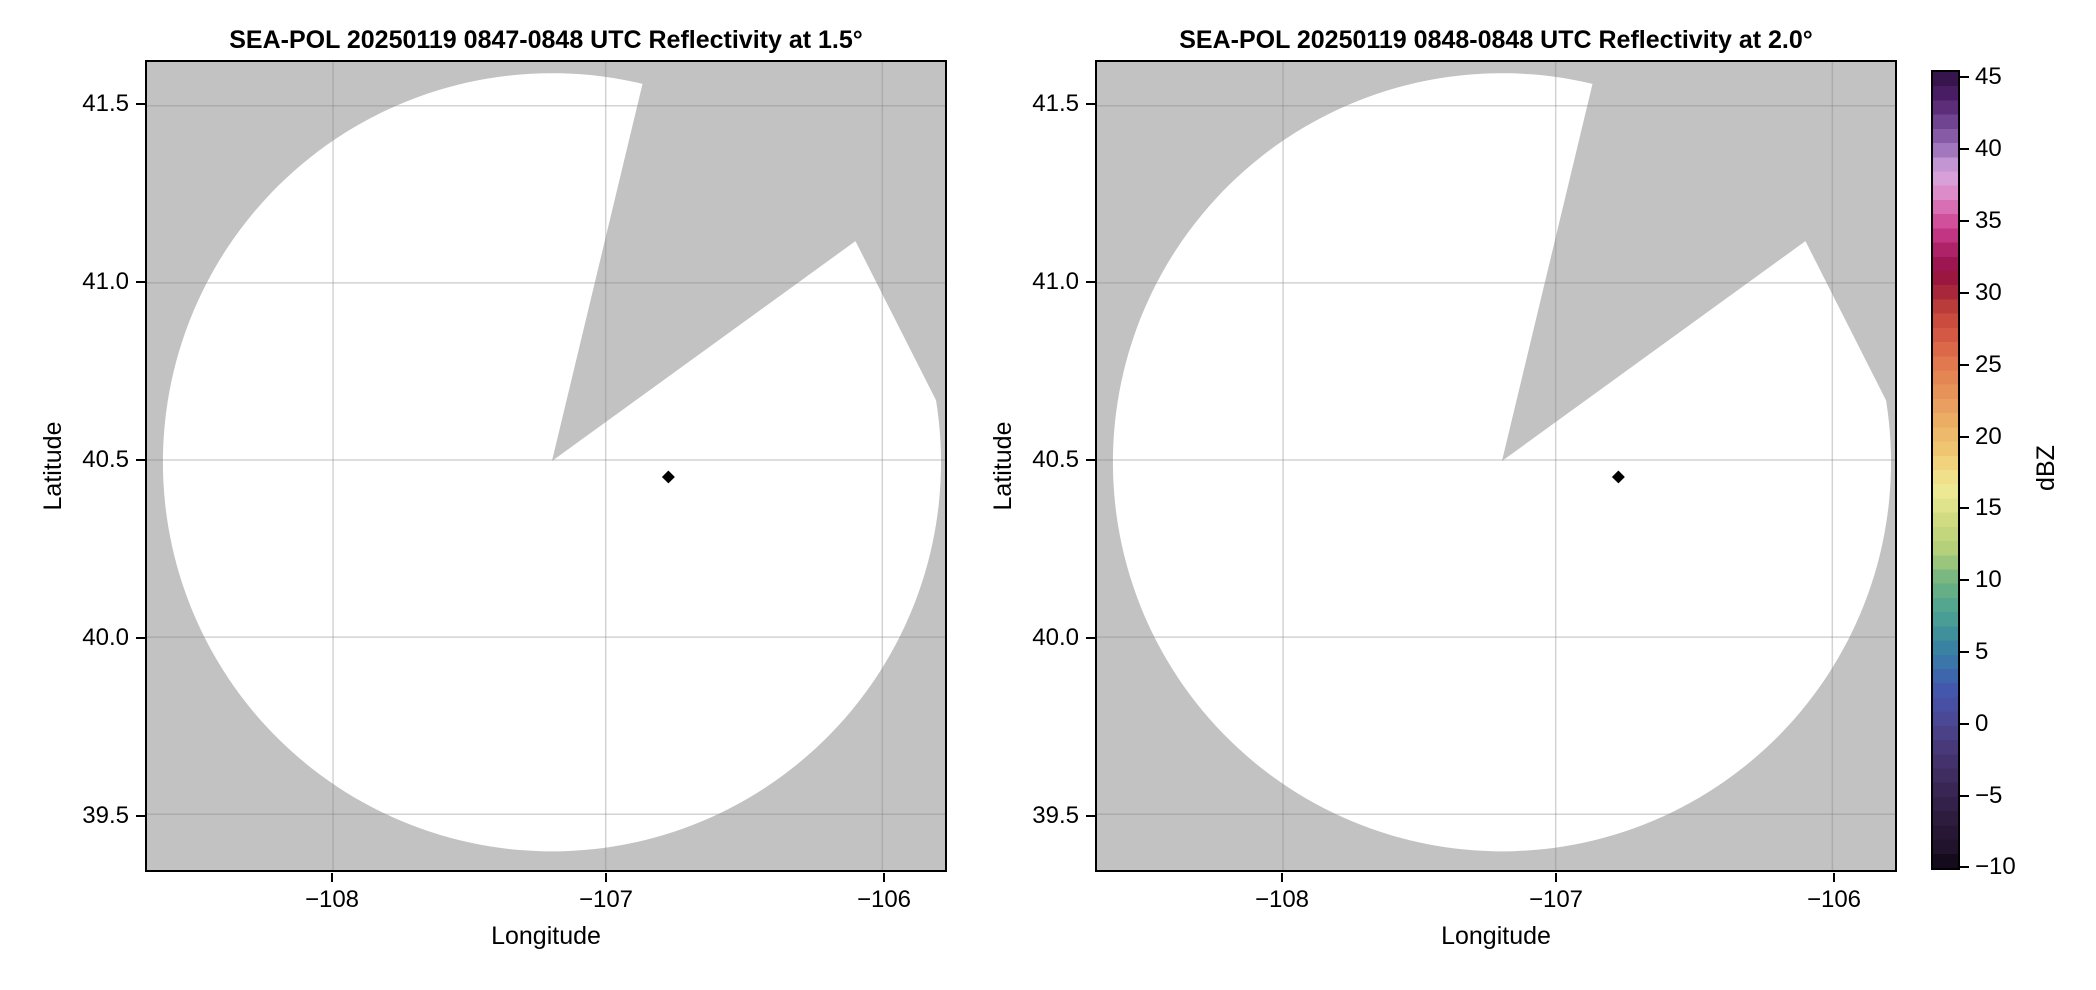  What do you see at coordinates (1988, 220) in the screenshot?
I see `colorbar-tick-label: 35` at bounding box center [1988, 220].